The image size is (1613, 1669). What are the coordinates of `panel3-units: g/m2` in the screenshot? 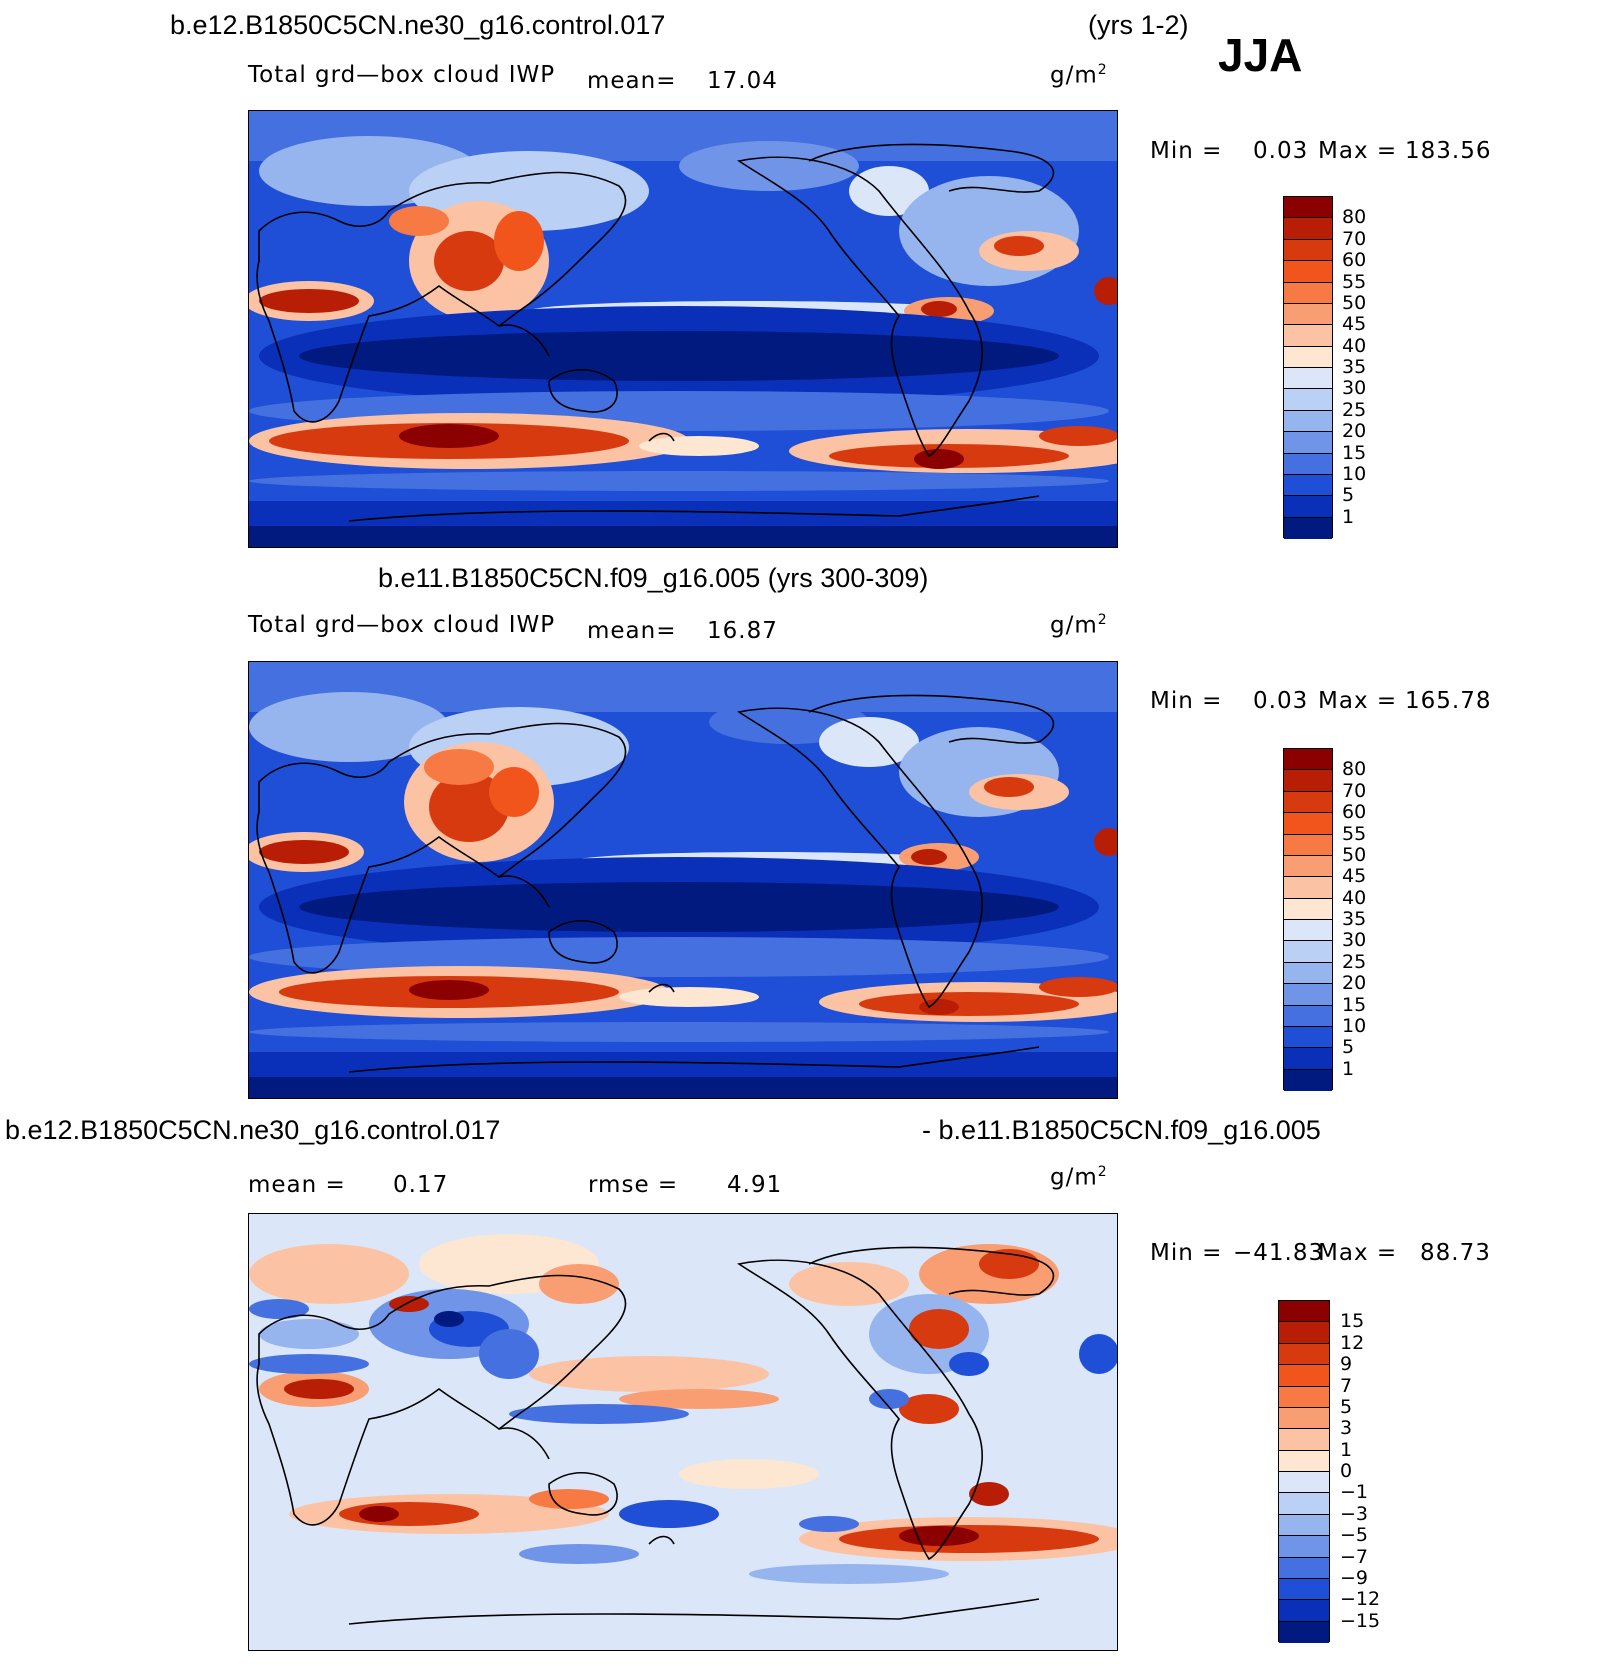 It's located at (1079, 1177).